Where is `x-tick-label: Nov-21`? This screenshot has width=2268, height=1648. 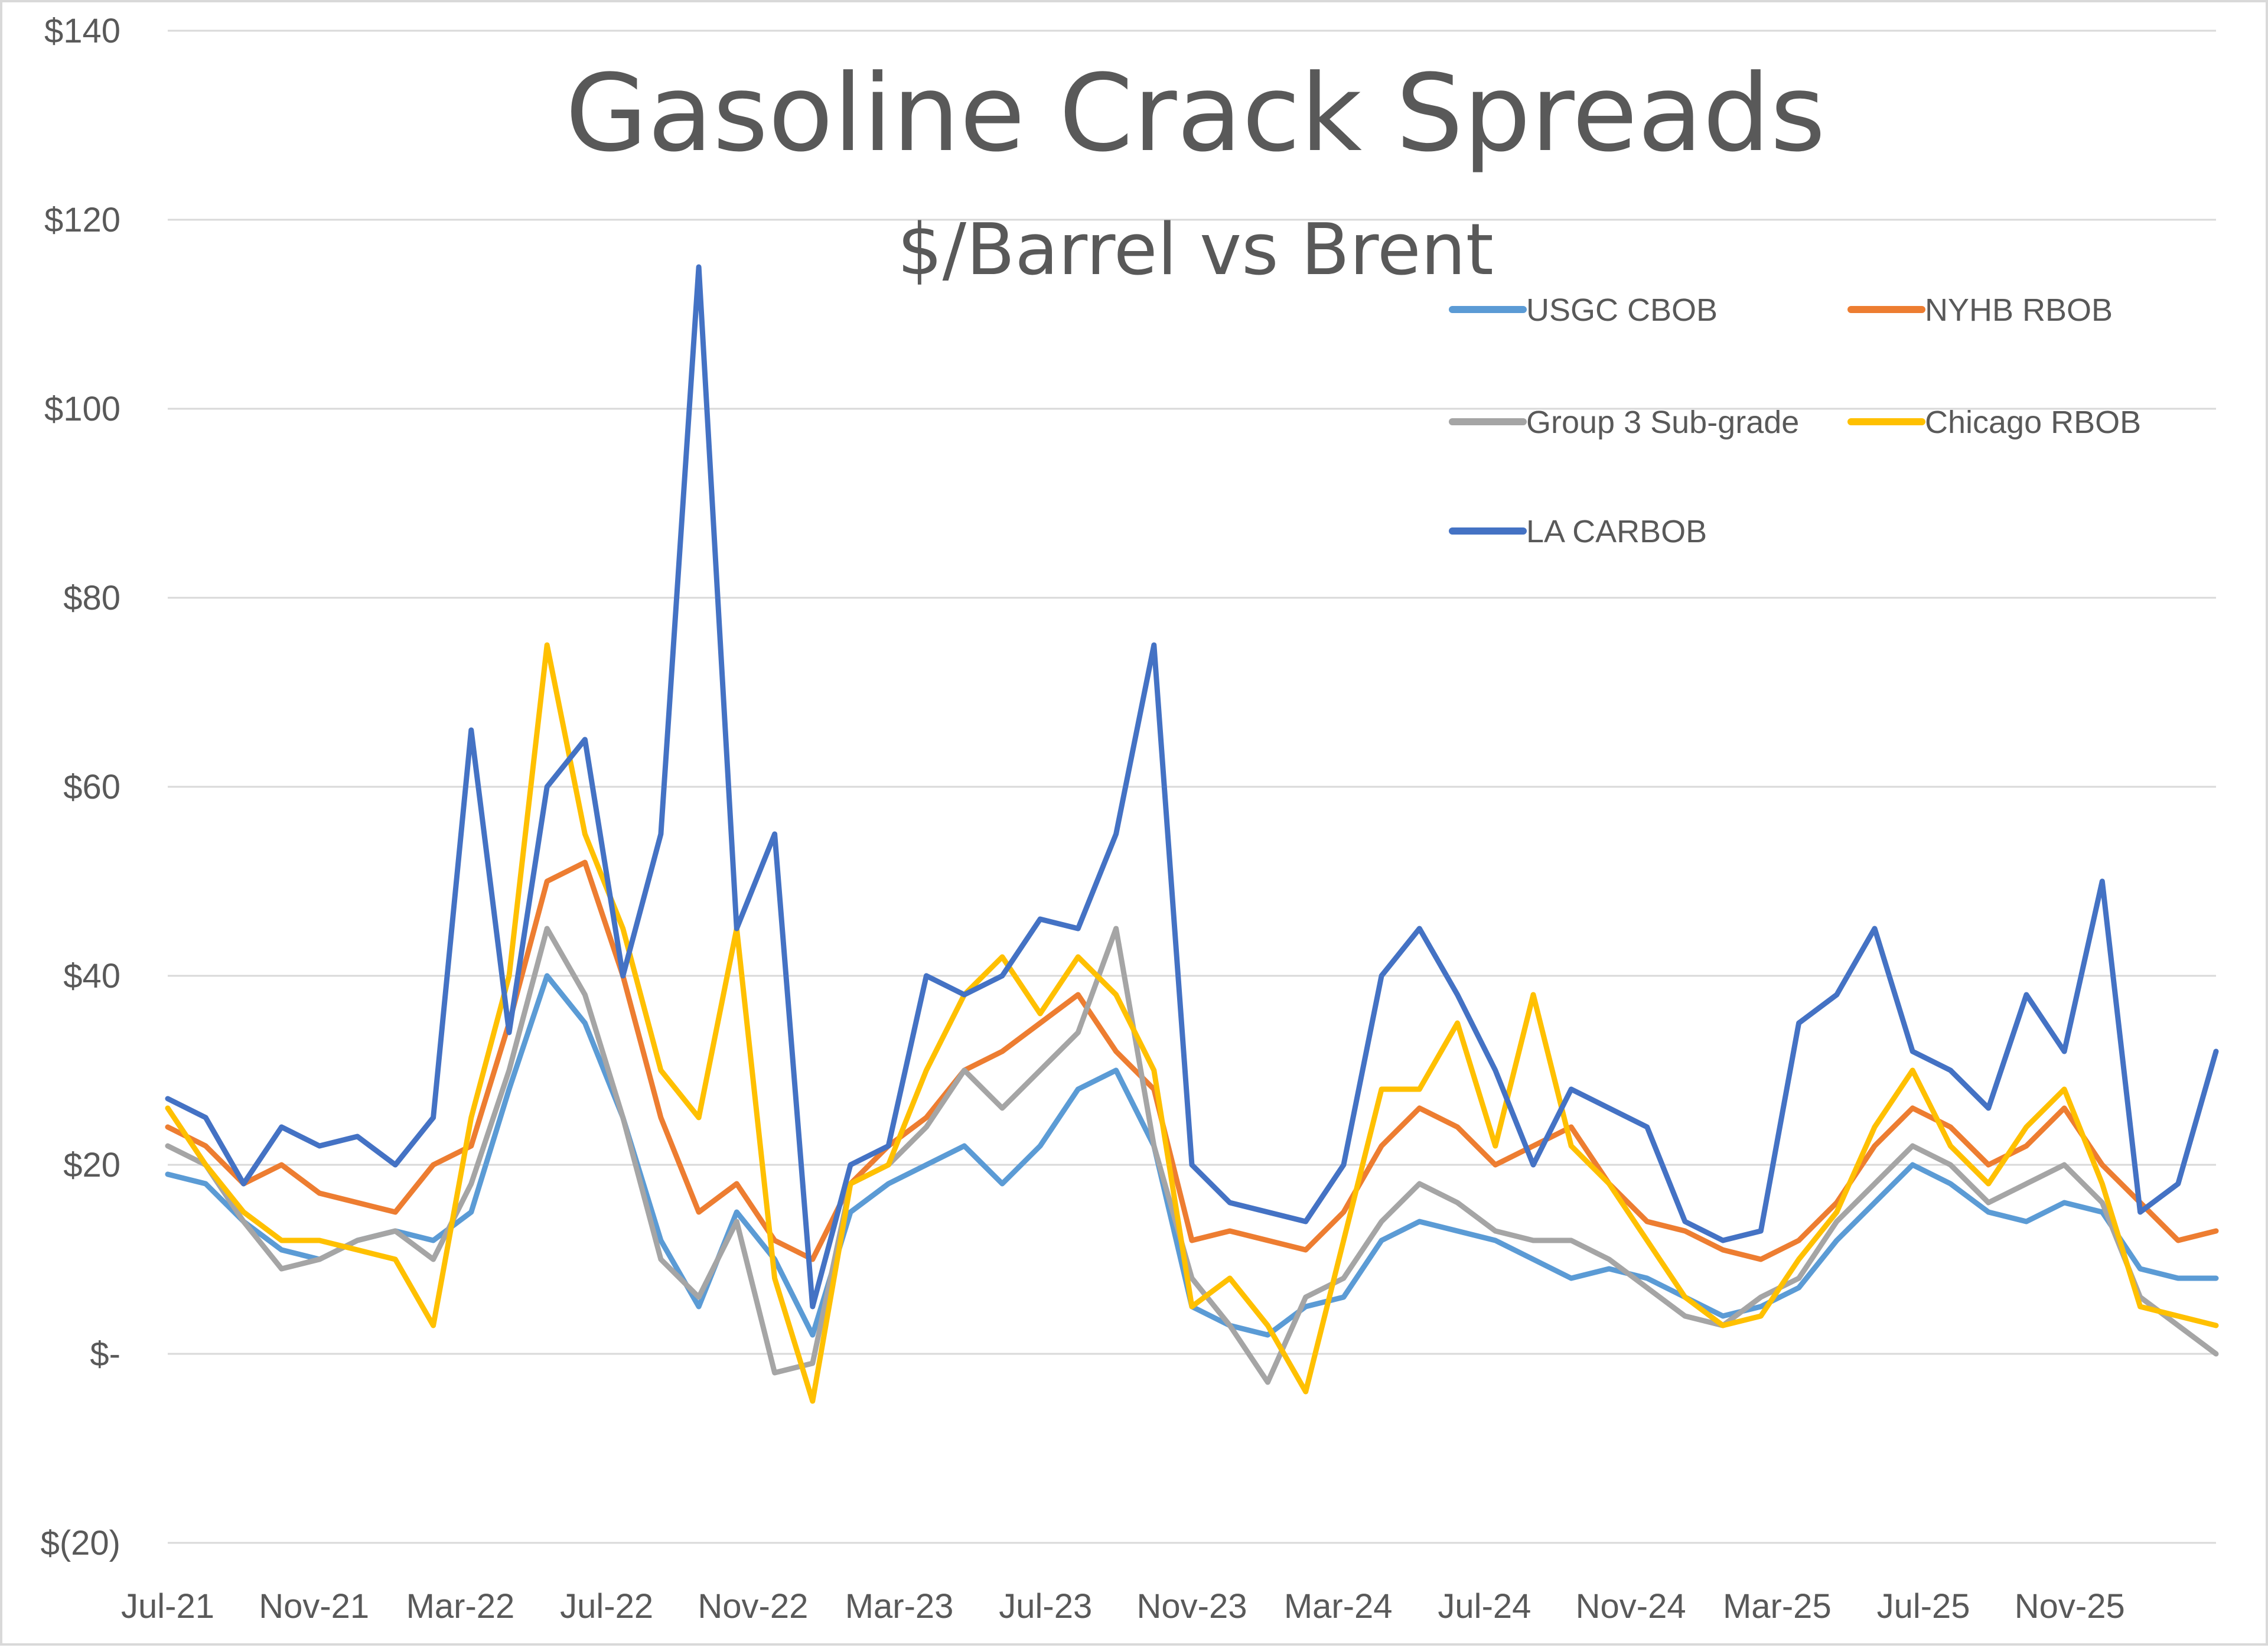
x-tick-label: Nov-21 is located at coordinates (314, 1606).